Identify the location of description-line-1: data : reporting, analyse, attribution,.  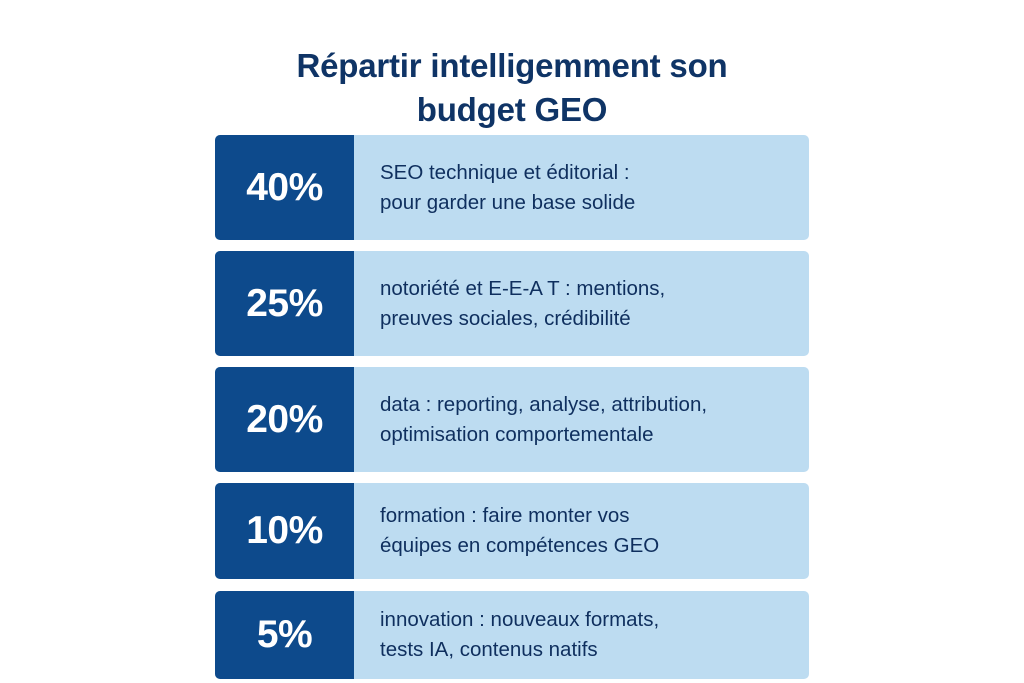
(544, 404).